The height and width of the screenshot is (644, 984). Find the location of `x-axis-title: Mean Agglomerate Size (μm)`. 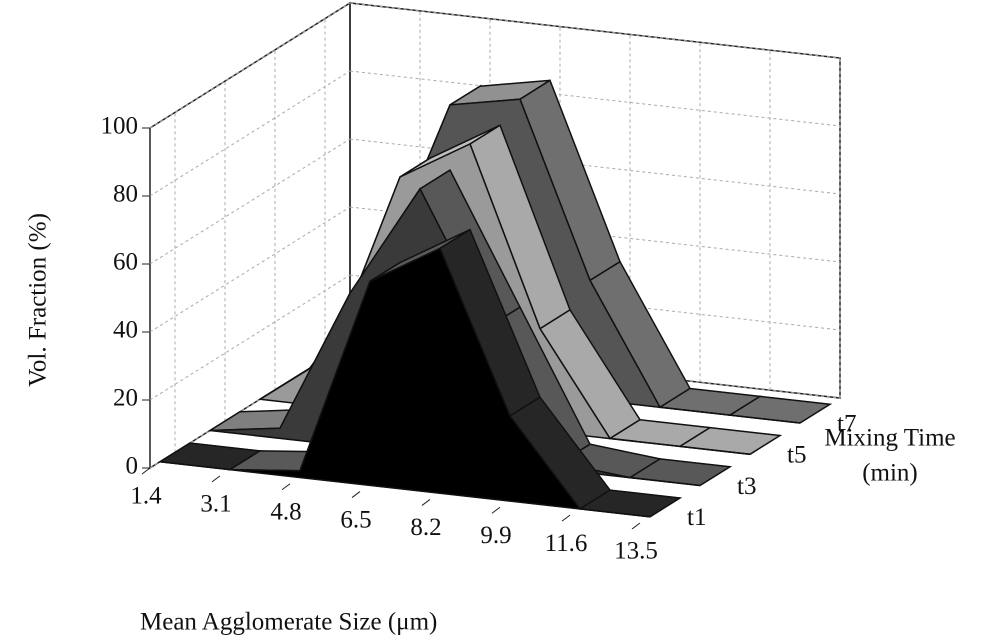

x-axis-title: Mean Agglomerate Size (μm) is located at coordinates (288, 622).